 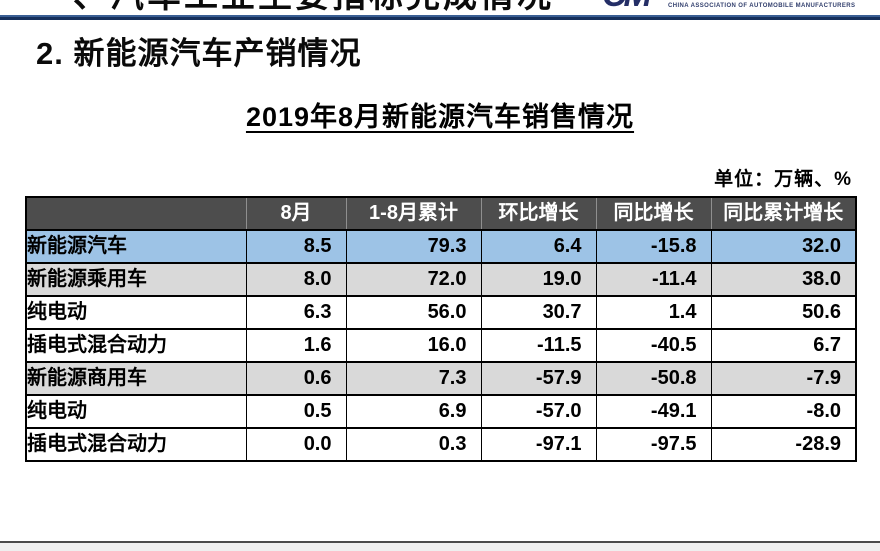 What do you see at coordinates (413, 280) in the screenshot?
I see `cell-value: 72.0` at bounding box center [413, 280].